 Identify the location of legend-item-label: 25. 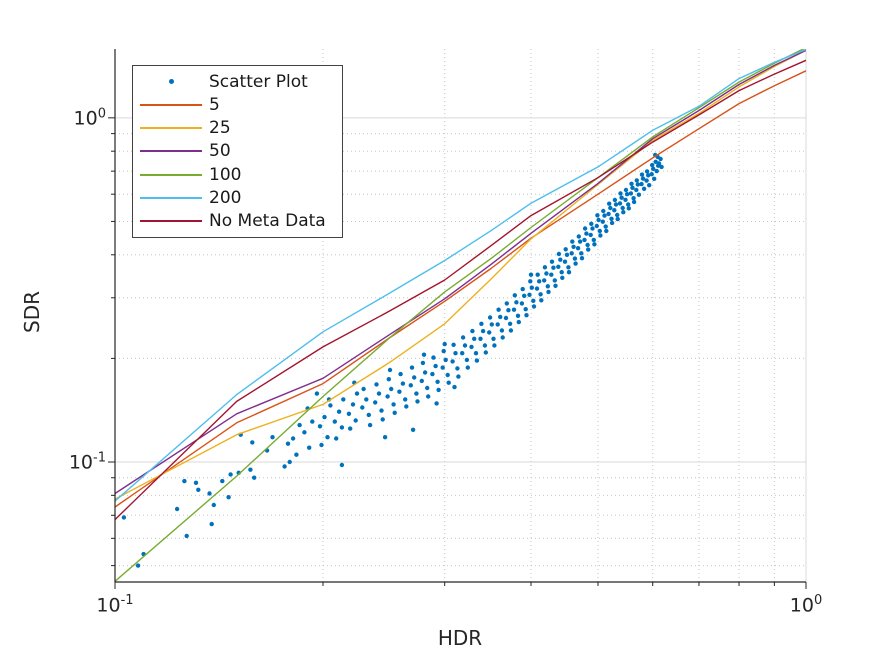
(220, 128).